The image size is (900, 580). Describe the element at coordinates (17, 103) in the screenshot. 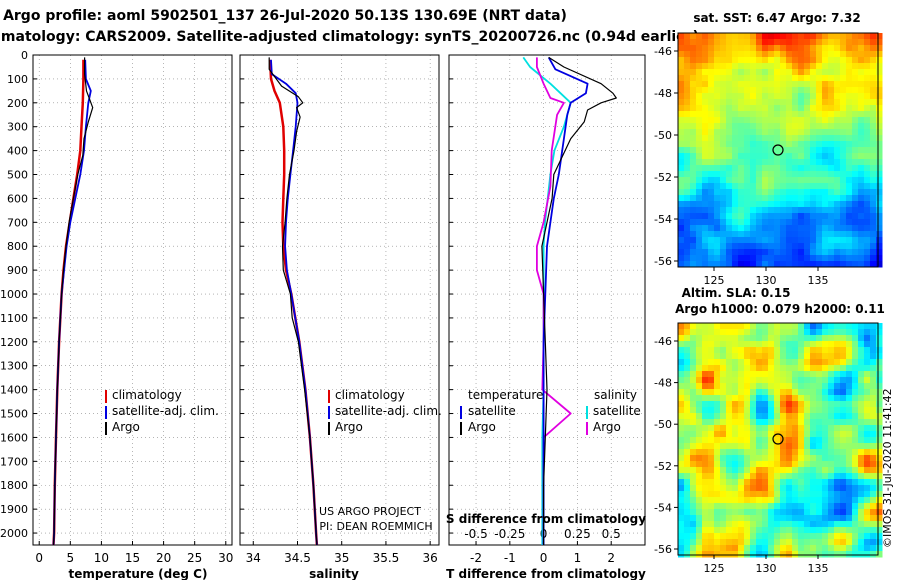

I see `depth-tick-label: 200` at that location.